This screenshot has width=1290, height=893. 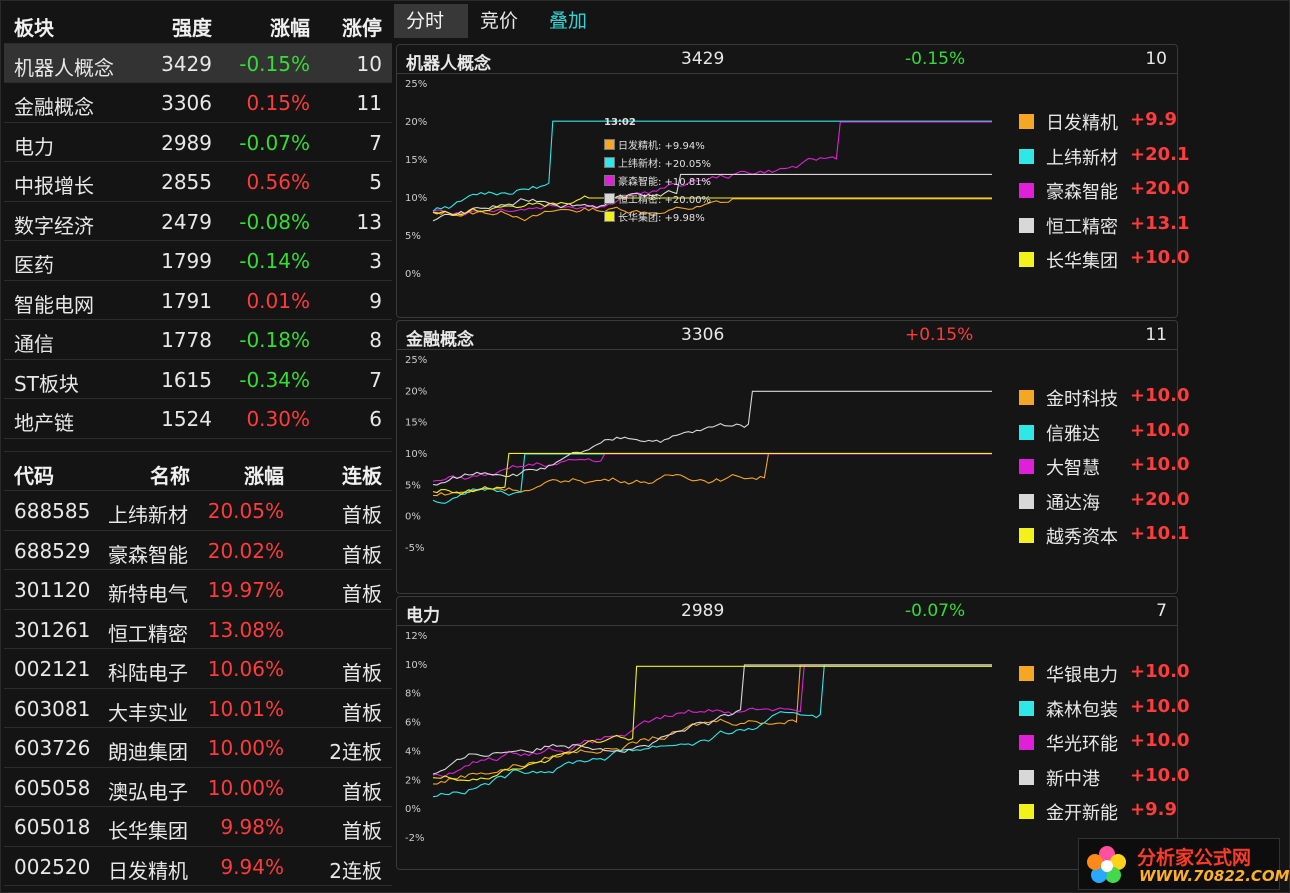 I want to click on legend-item: 金开新能 +9.9, so click(x=1097, y=812).